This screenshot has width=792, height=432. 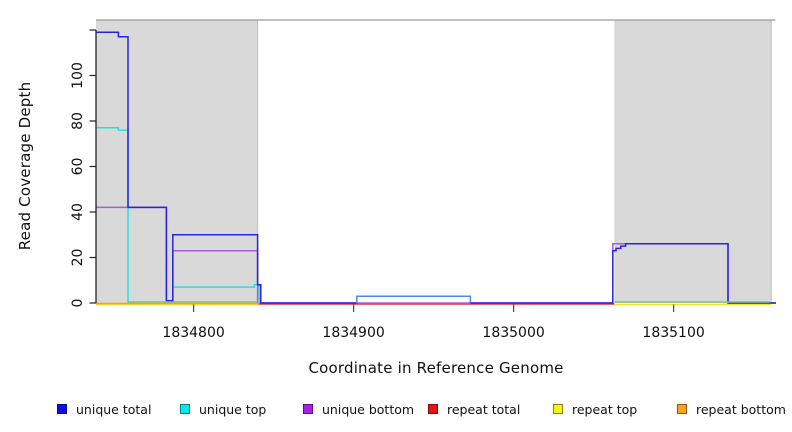 What do you see at coordinates (513, 333) in the screenshot?
I see `x-tick-label: 1835000` at bounding box center [513, 333].